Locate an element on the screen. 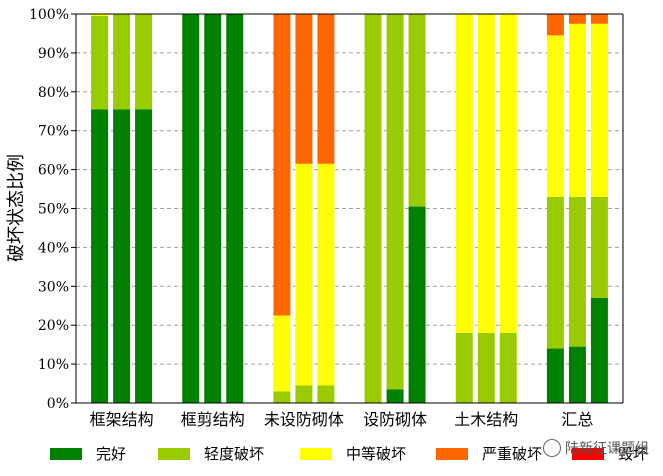 Image resolution: width=663 pixels, height=476 pixels. y-tick-label: 10% is located at coordinates (53, 365).